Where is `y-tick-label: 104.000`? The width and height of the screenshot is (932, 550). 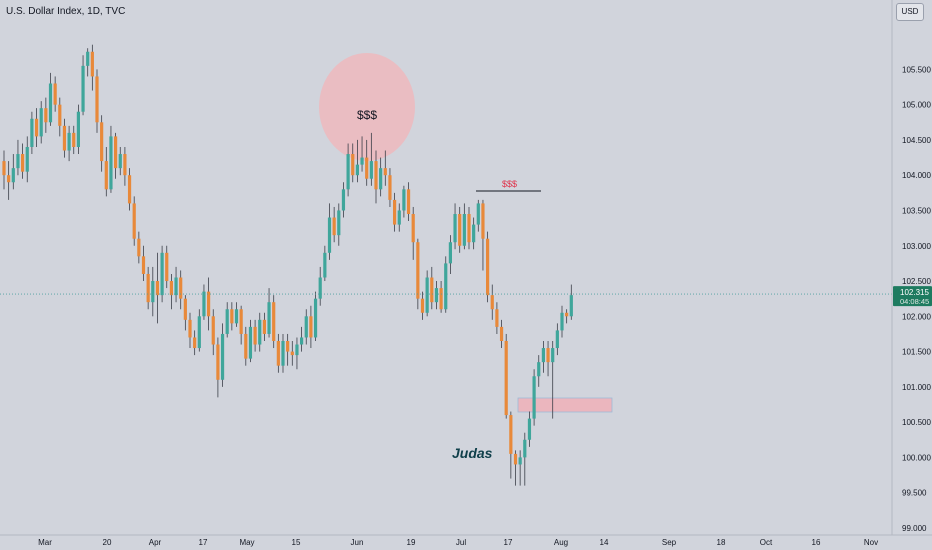
y-tick-label: 104.000 is located at coordinates (916, 175).